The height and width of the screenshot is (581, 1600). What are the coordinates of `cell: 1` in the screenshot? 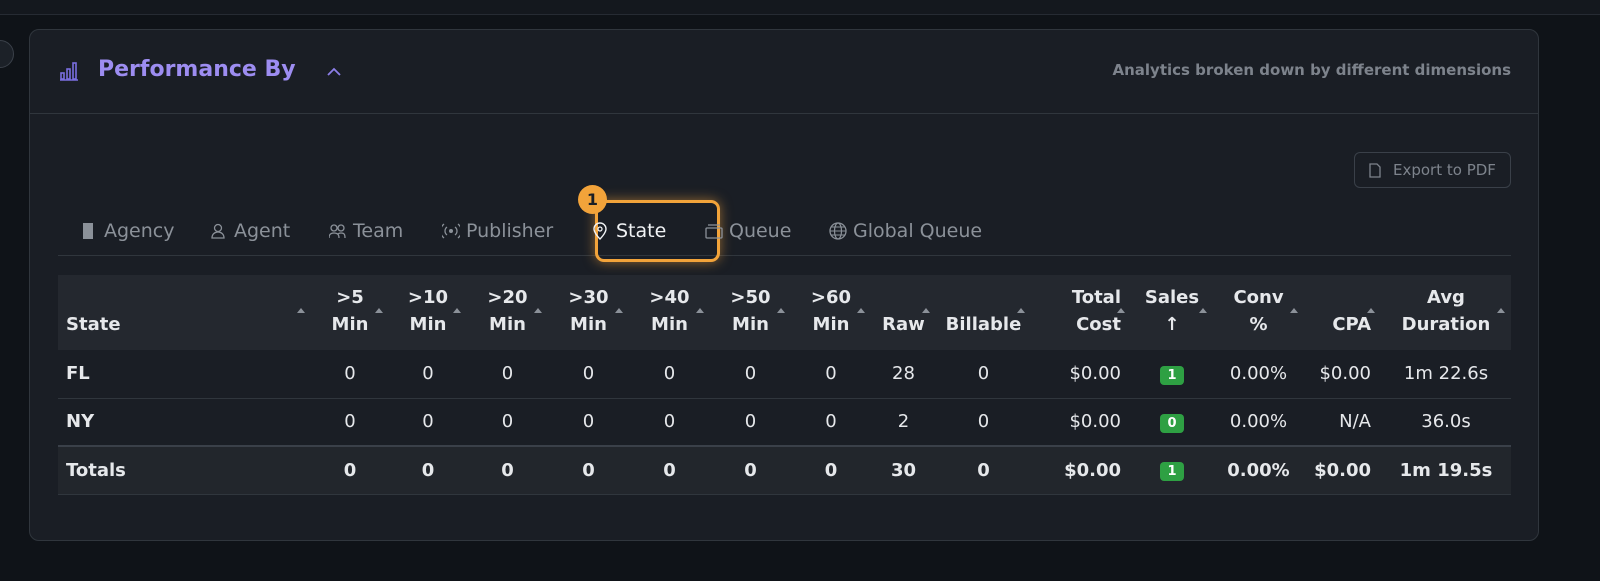 It's located at (1172, 470).